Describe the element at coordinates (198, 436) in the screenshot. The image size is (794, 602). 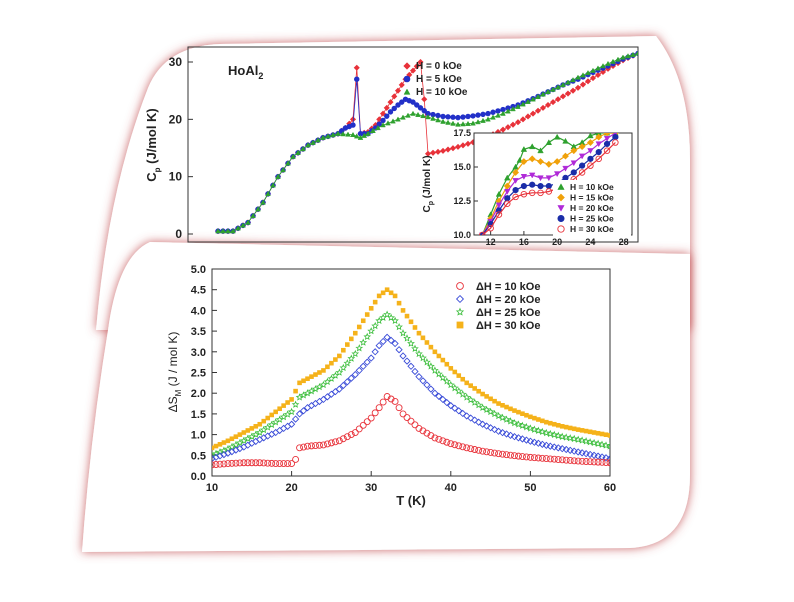
I see `bottom-y-tick-label: 1.0` at that location.